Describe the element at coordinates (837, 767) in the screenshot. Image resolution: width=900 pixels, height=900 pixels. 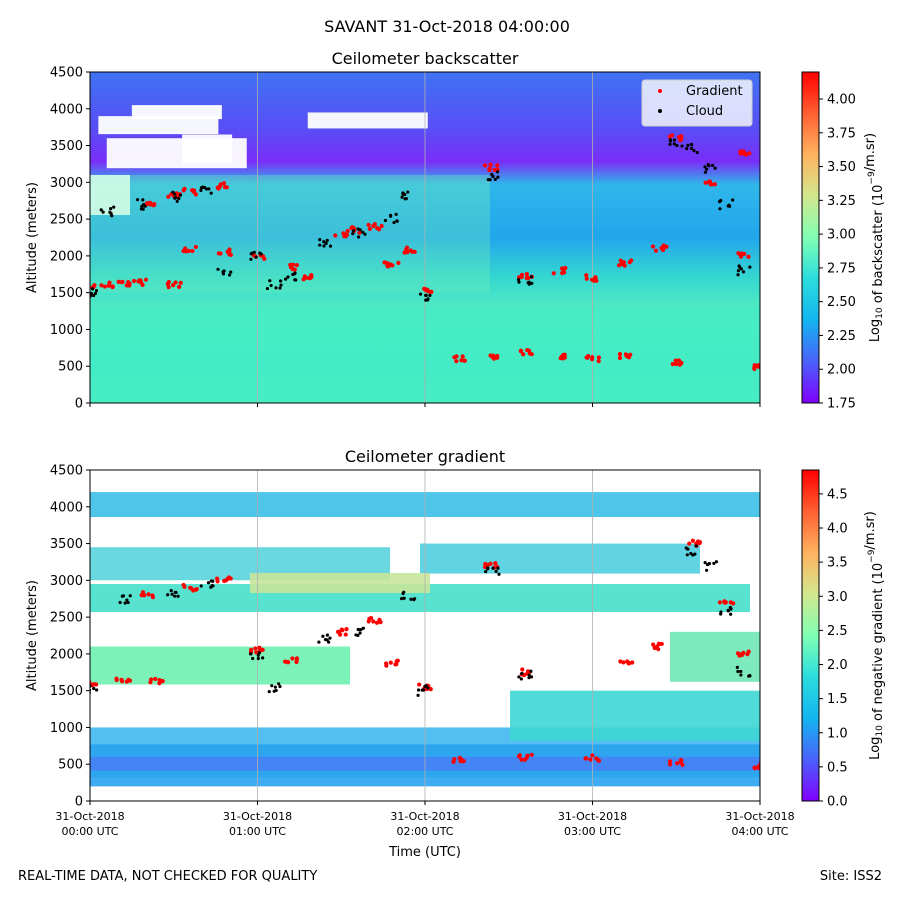
I see `colorbar-tick-label: 0.5` at that location.